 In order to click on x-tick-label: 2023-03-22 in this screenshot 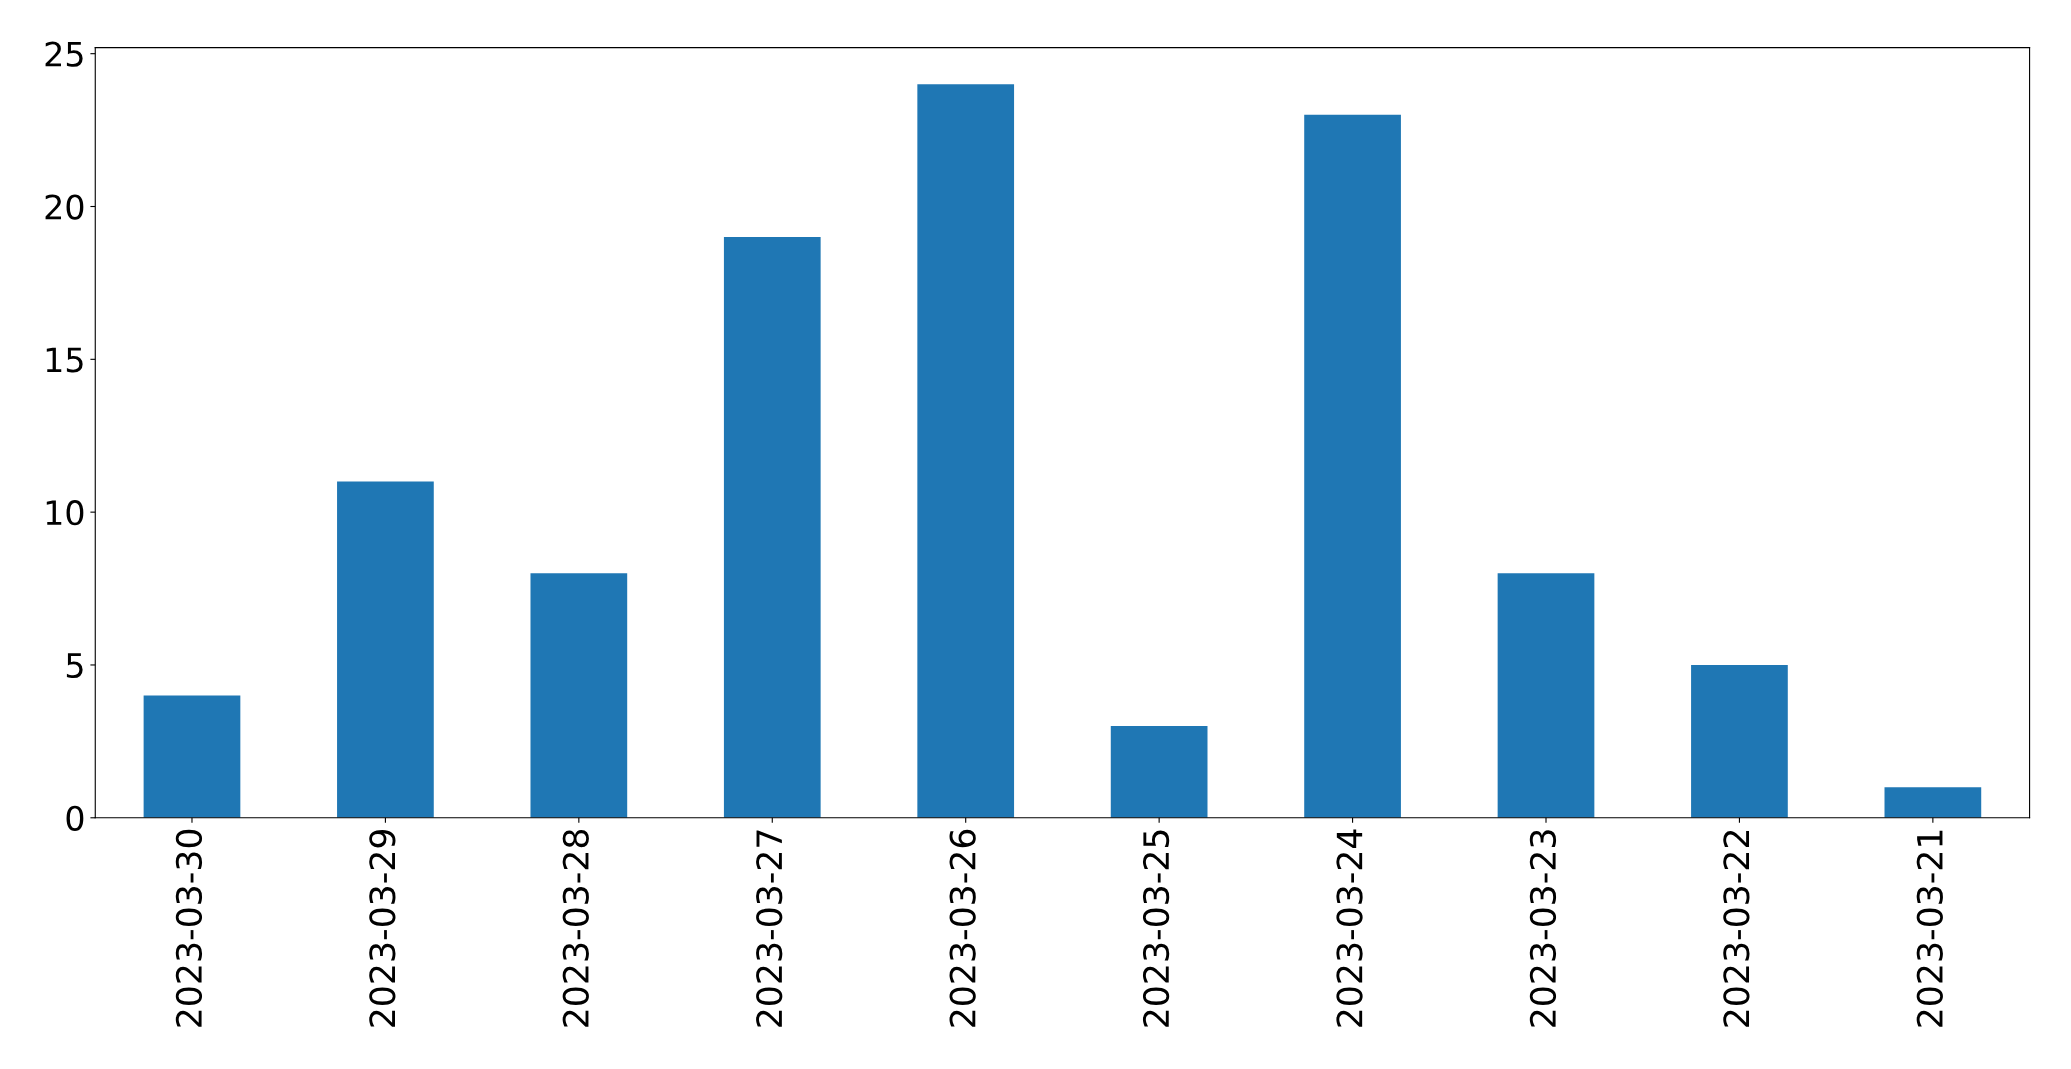, I will do `click(1736, 928)`.